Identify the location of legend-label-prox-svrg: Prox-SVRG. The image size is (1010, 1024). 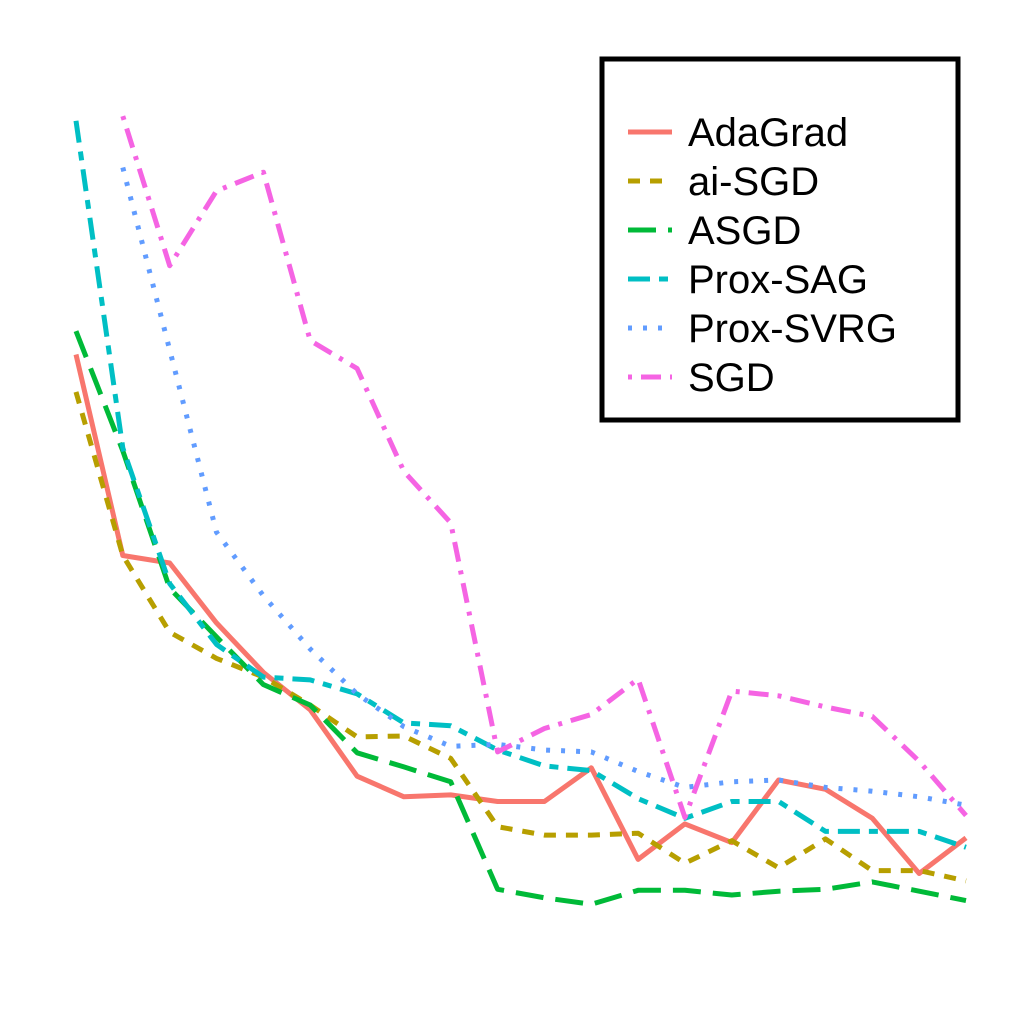
(792, 329).